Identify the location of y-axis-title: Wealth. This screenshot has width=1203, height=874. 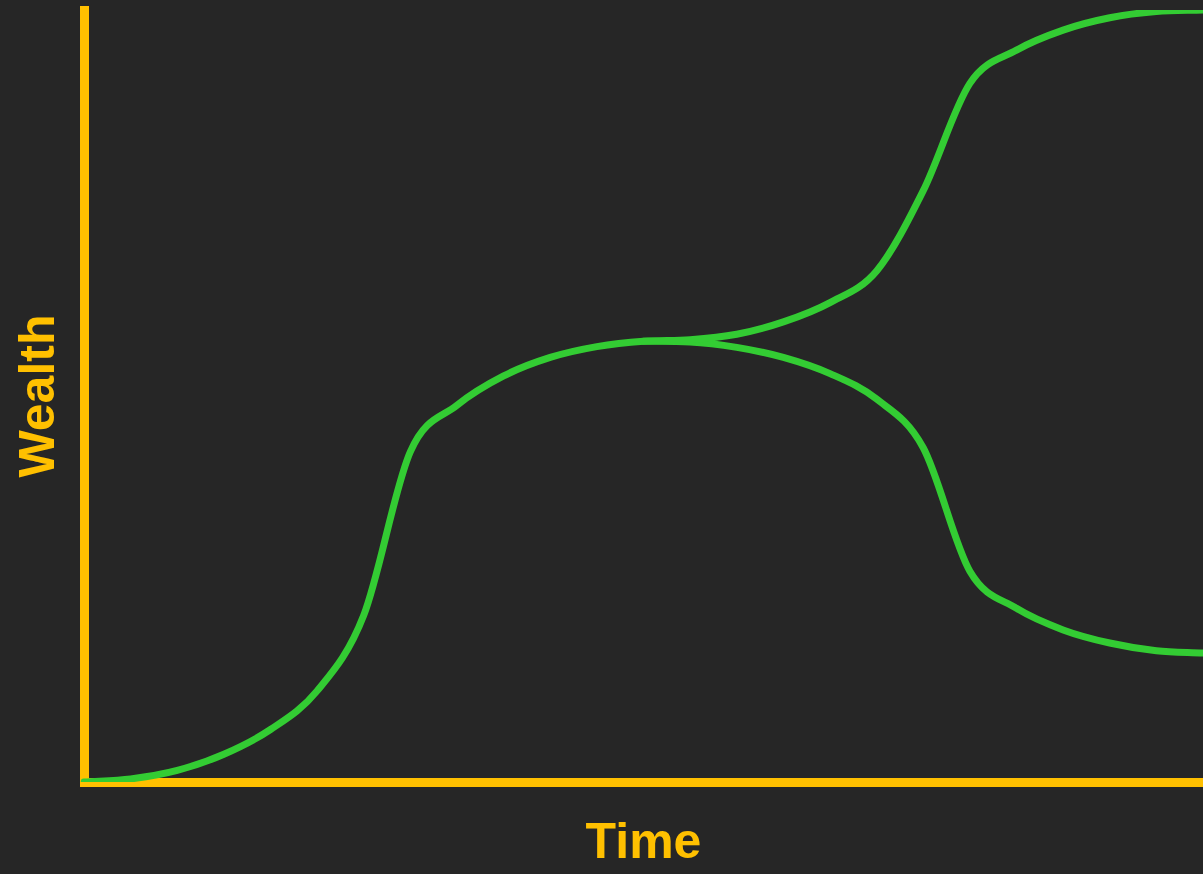
(36, 396).